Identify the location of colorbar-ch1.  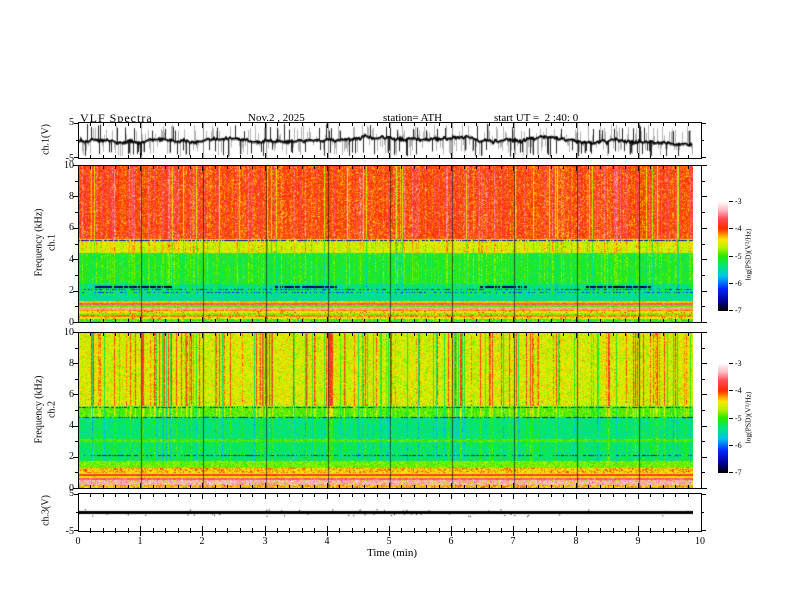
(723, 256).